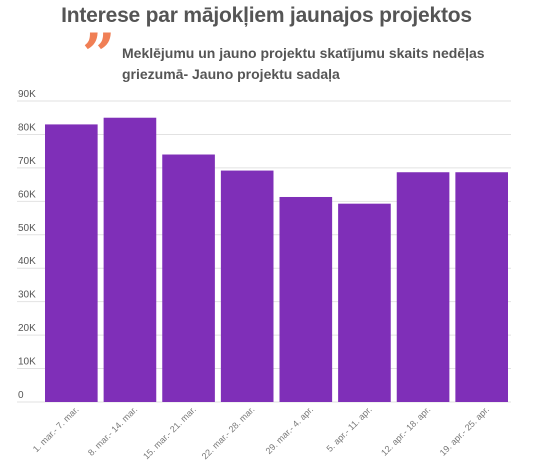 This screenshot has height=471, width=533. I want to click on x-tick-label: 1. mar.- 7. mar., so click(56, 429).